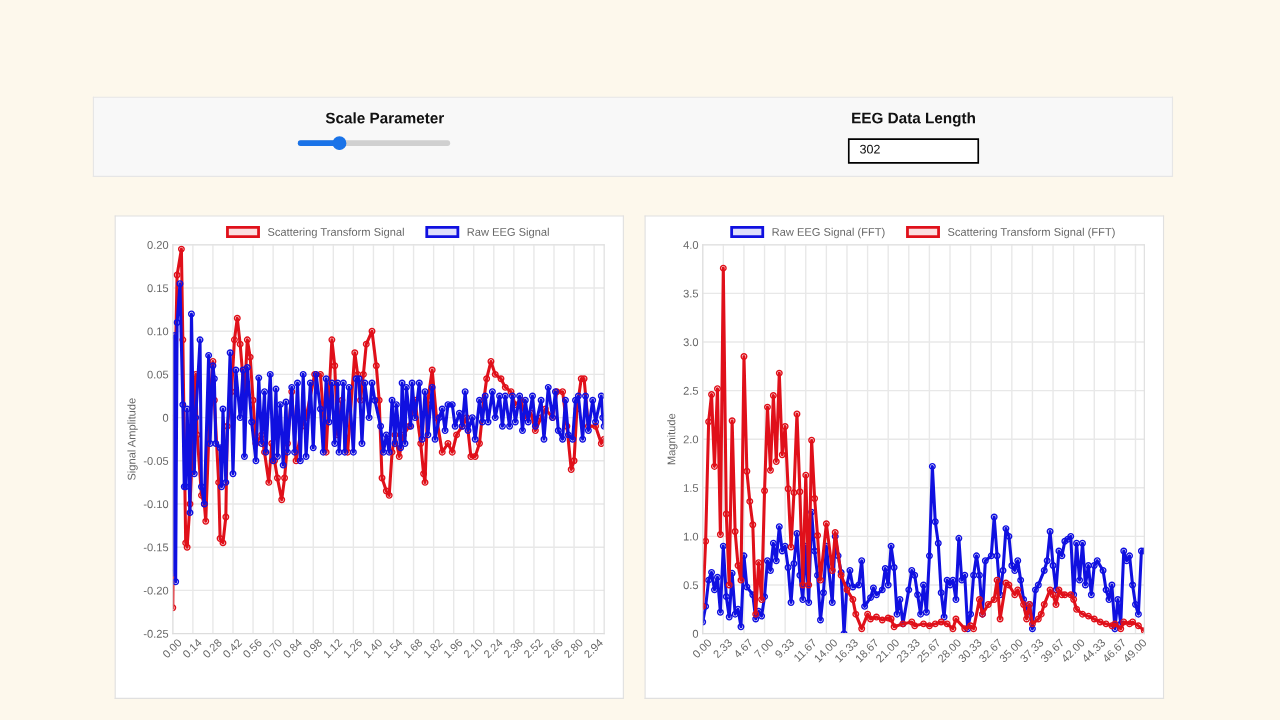 Image resolution: width=1280 pixels, height=720 pixels. I want to click on y-tick-label: 2.5, so click(691, 390).